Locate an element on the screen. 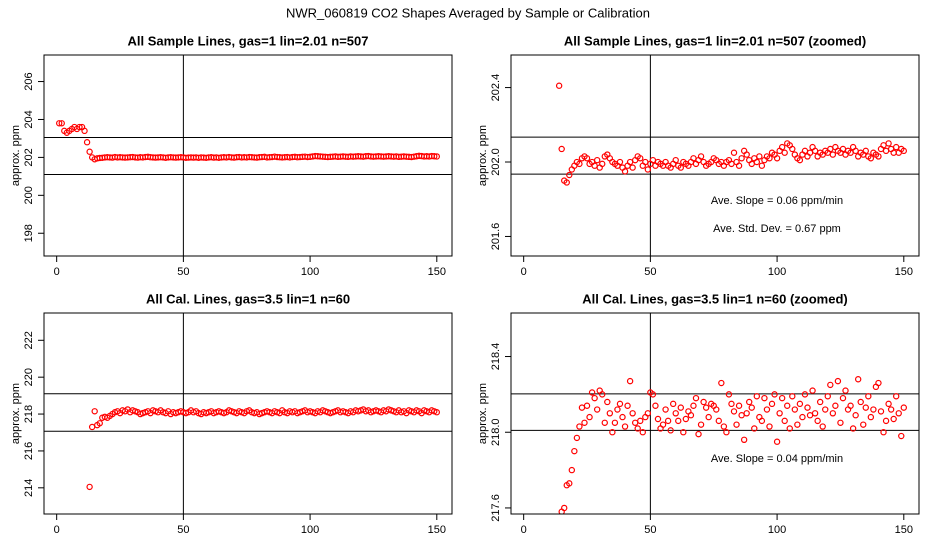 The image size is (936, 540). y-tick-label: 220 is located at coordinates (29, 377).